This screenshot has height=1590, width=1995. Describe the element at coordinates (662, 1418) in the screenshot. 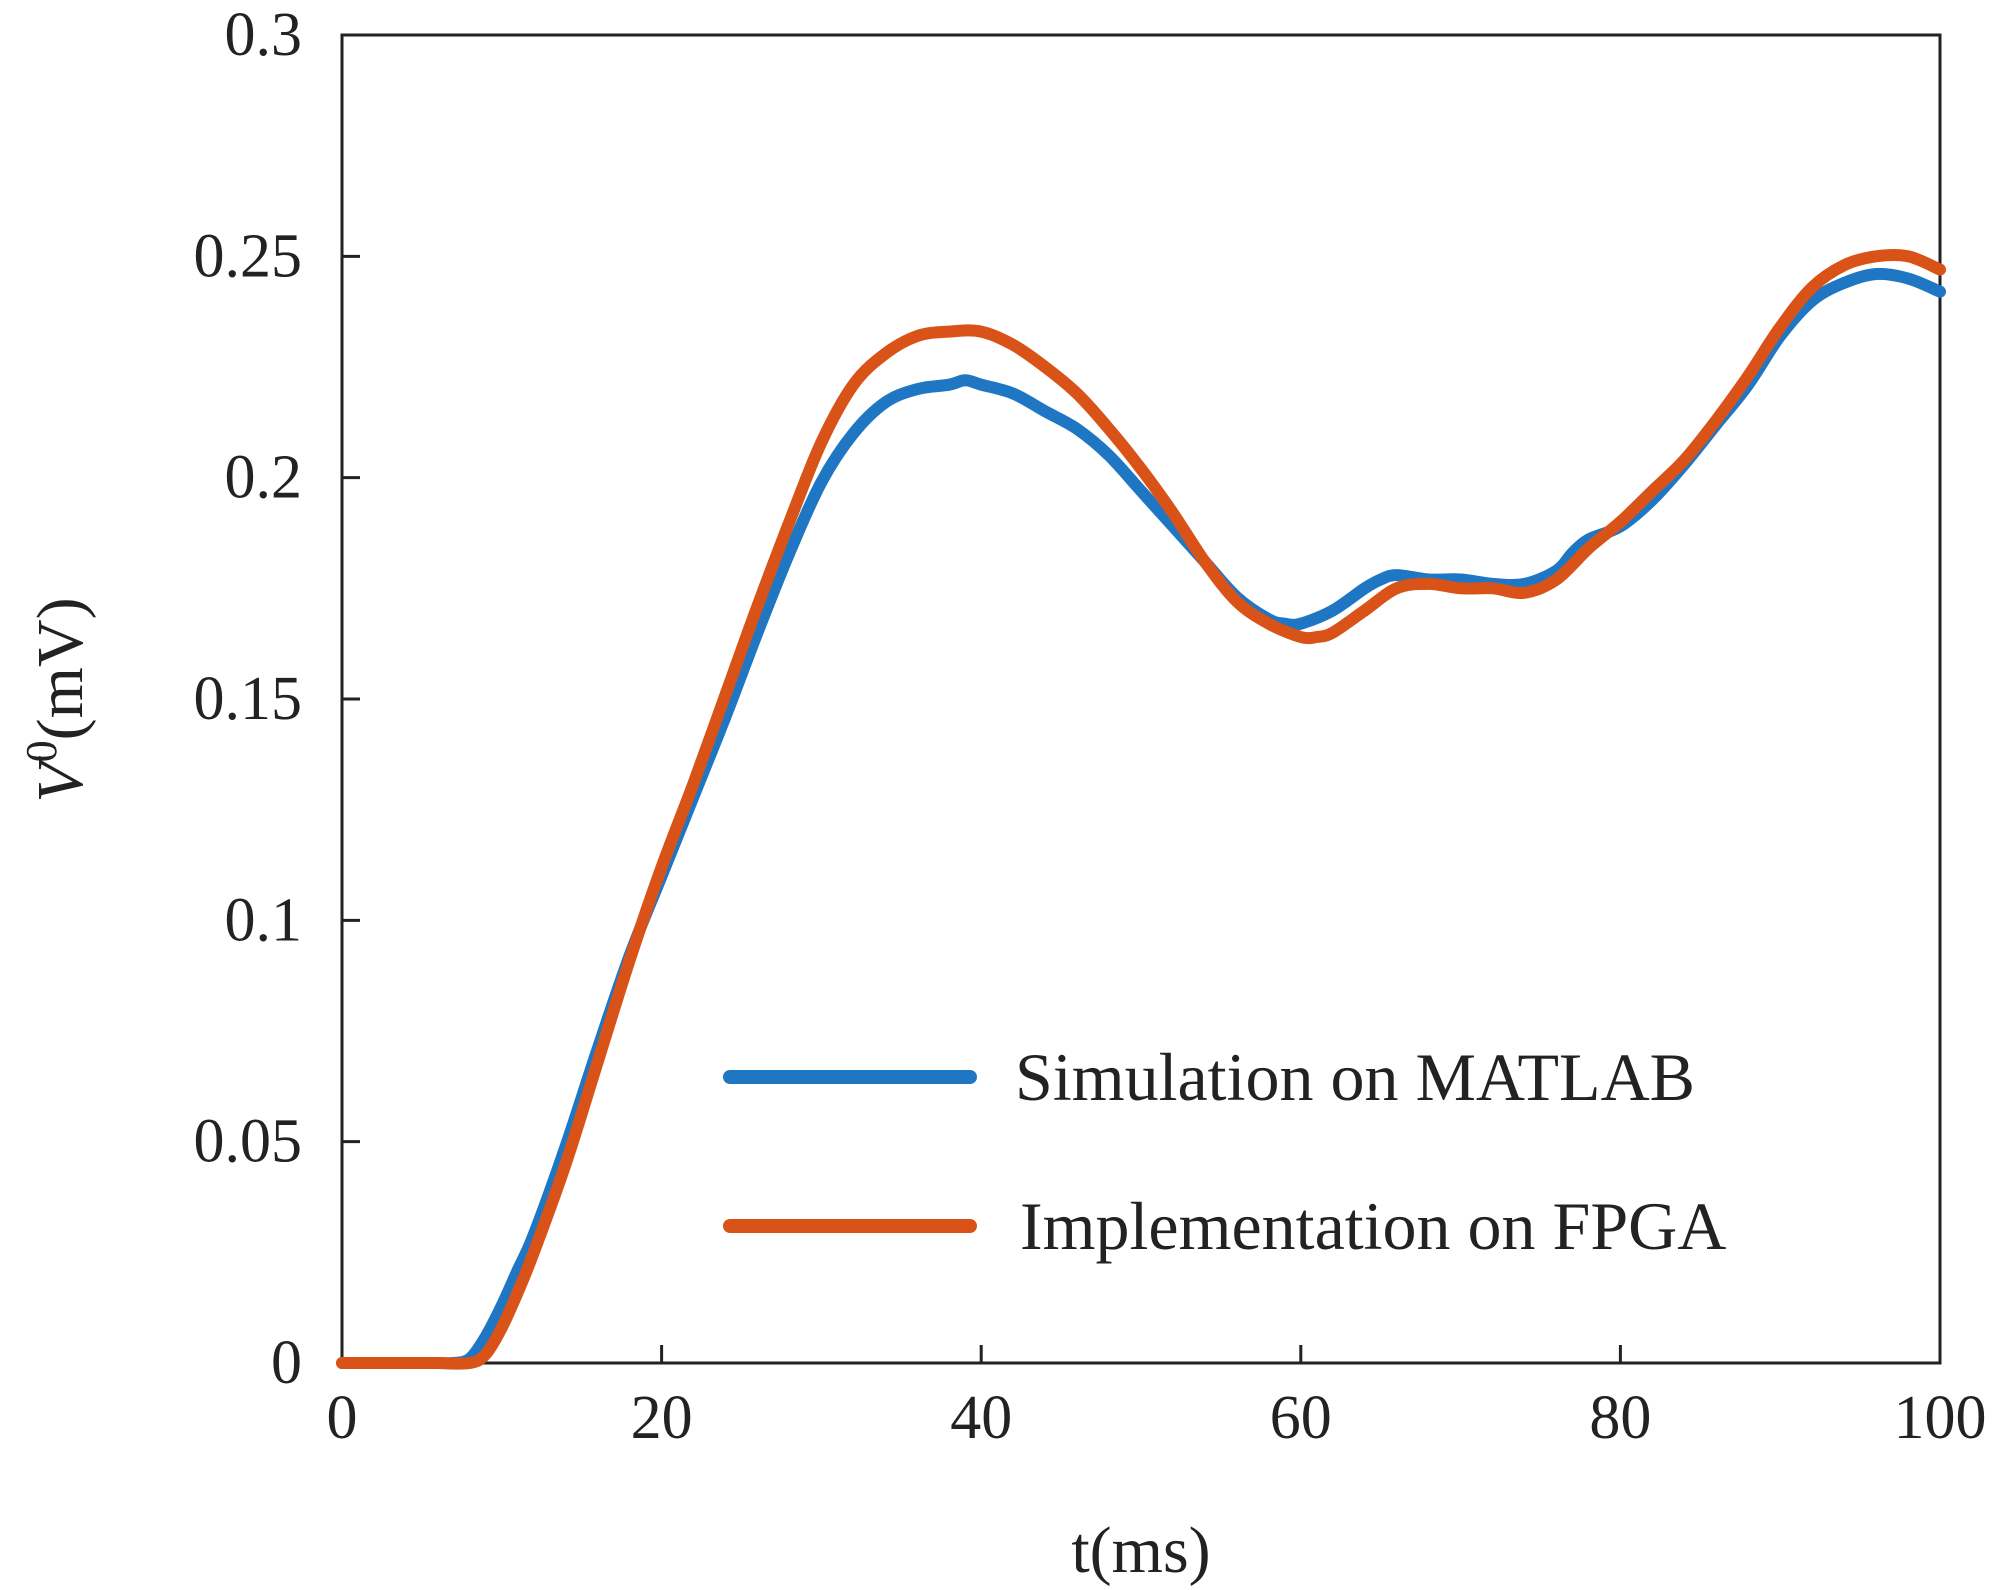

I see `x-tick-label: 20` at that location.